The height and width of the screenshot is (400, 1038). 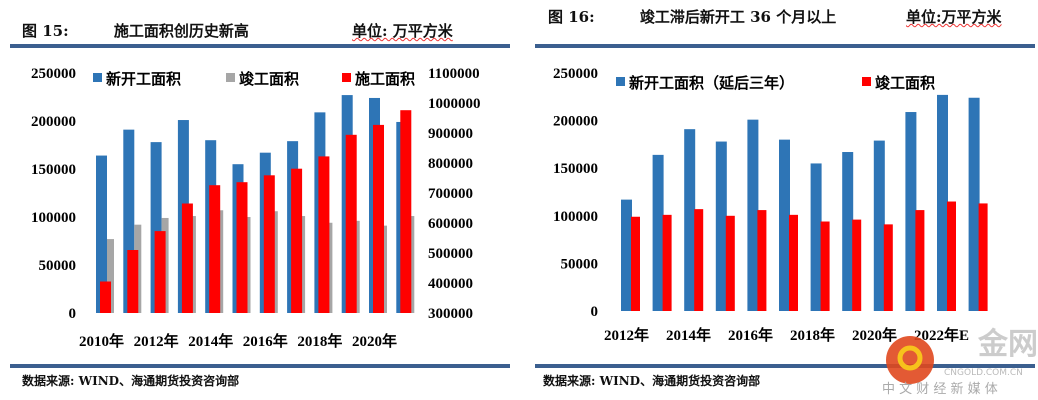 I want to click on y2-tick-label: 800000, so click(x=450, y=164).